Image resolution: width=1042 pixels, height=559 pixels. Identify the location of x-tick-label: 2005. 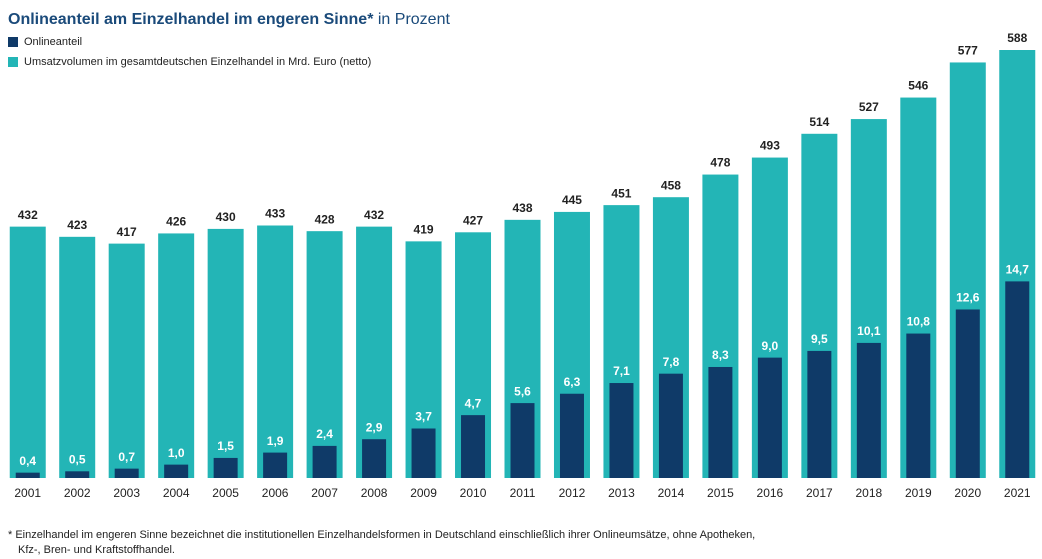
(225, 493).